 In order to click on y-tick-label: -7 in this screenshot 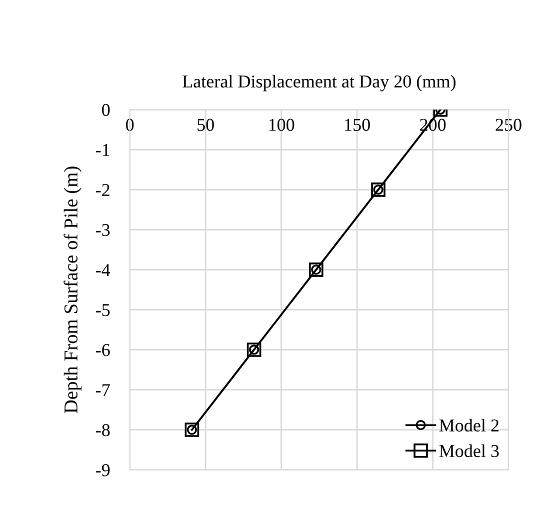, I will do `click(103, 390)`.